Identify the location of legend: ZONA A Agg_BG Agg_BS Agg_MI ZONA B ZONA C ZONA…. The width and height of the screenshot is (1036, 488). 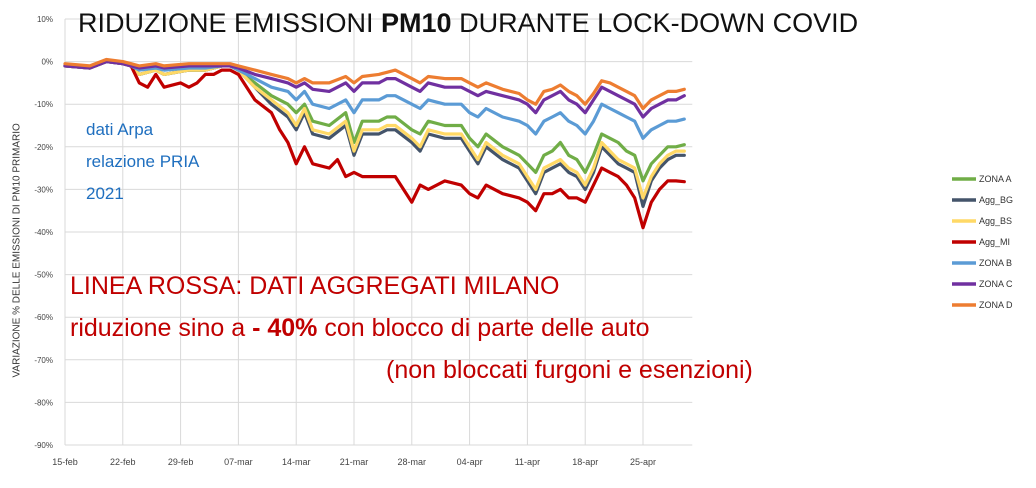
(982, 242).